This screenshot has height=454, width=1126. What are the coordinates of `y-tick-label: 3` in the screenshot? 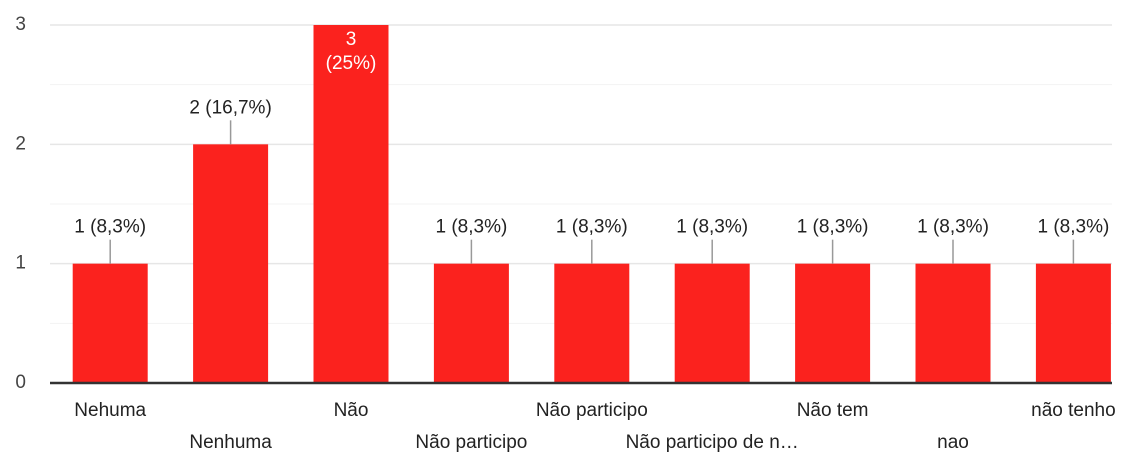 It's located at (20, 24).